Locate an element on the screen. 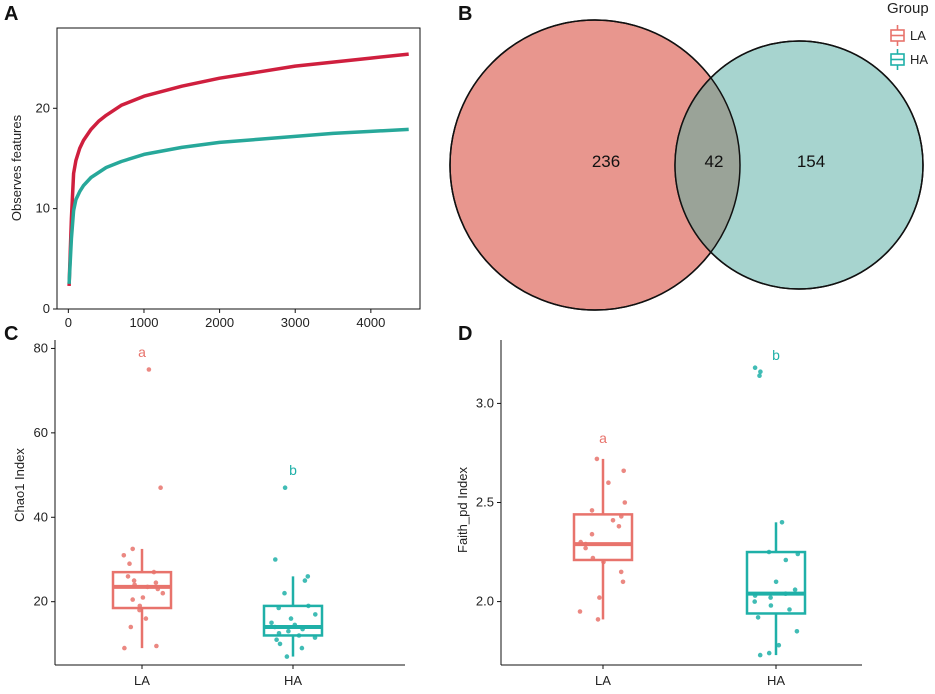 The width and height of the screenshot is (935, 694). legend-label-ha: HA is located at coordinates (919, 59).